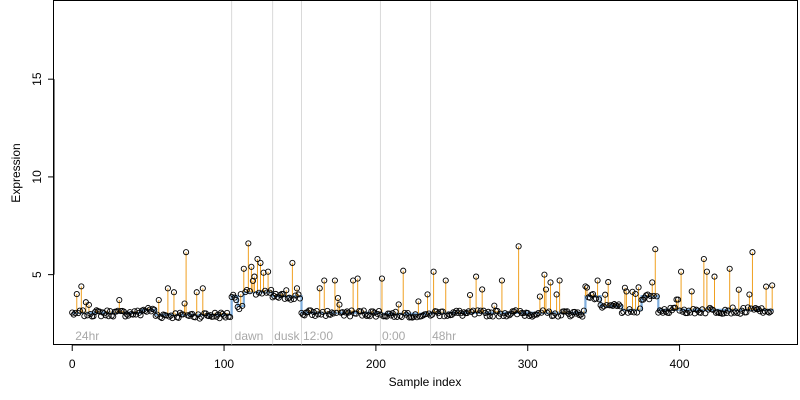 The image size is (800, 400). Describe the element at coordinates (37, 177) in the screenshot. I see `y-tick-label: 10` at that location.